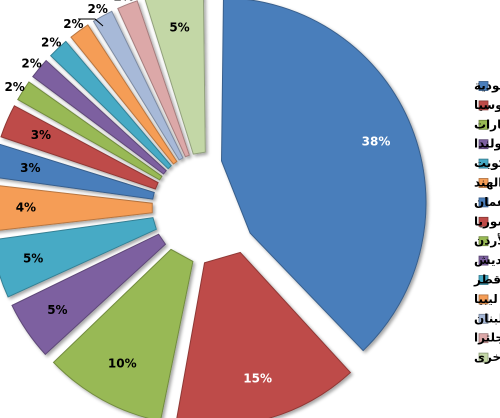 Image resolution: width=500 pixels, height=418 pixels. I want to click on leader-line, so click(91, 22).